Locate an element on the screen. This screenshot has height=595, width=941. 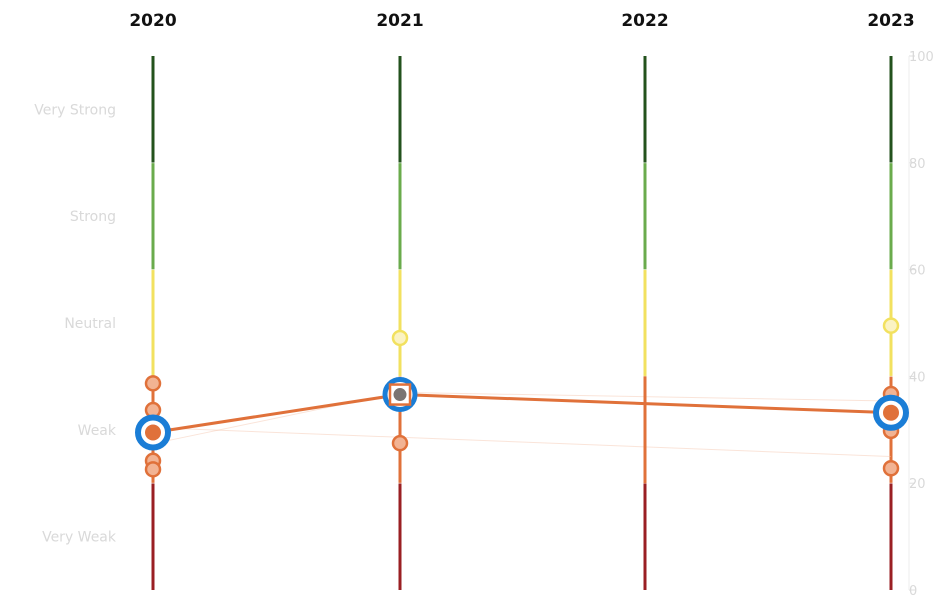
tick-label: 100 is located at coordinates (921, 57).